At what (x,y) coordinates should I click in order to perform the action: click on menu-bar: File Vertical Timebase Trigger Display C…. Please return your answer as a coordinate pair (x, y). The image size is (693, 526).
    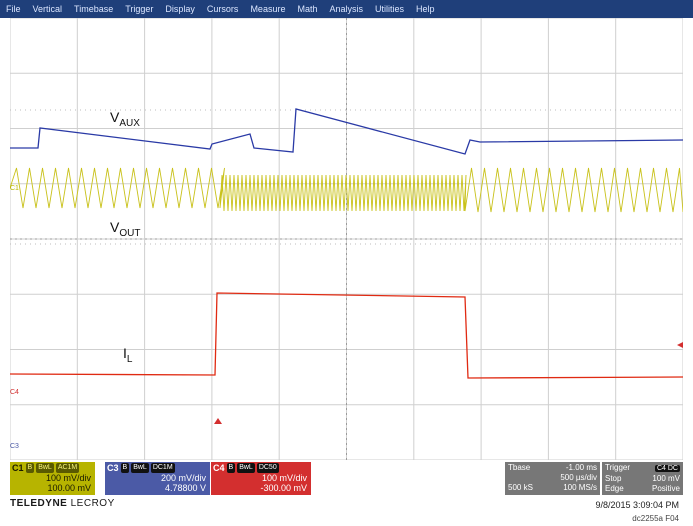
    Looking at the image, I should click on (346, 9).